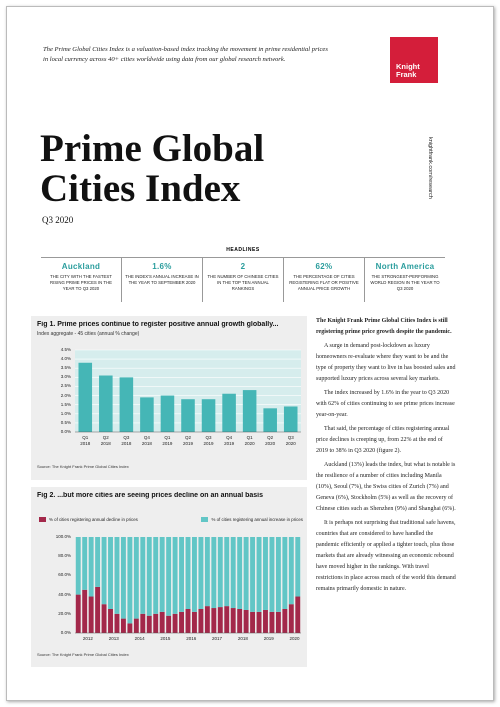 The height and width of the screenshot is (707, 500). Describe the element at coordinates (64, 613) in the screenshot. I see `y-tick-label: 20.0%` at that location.